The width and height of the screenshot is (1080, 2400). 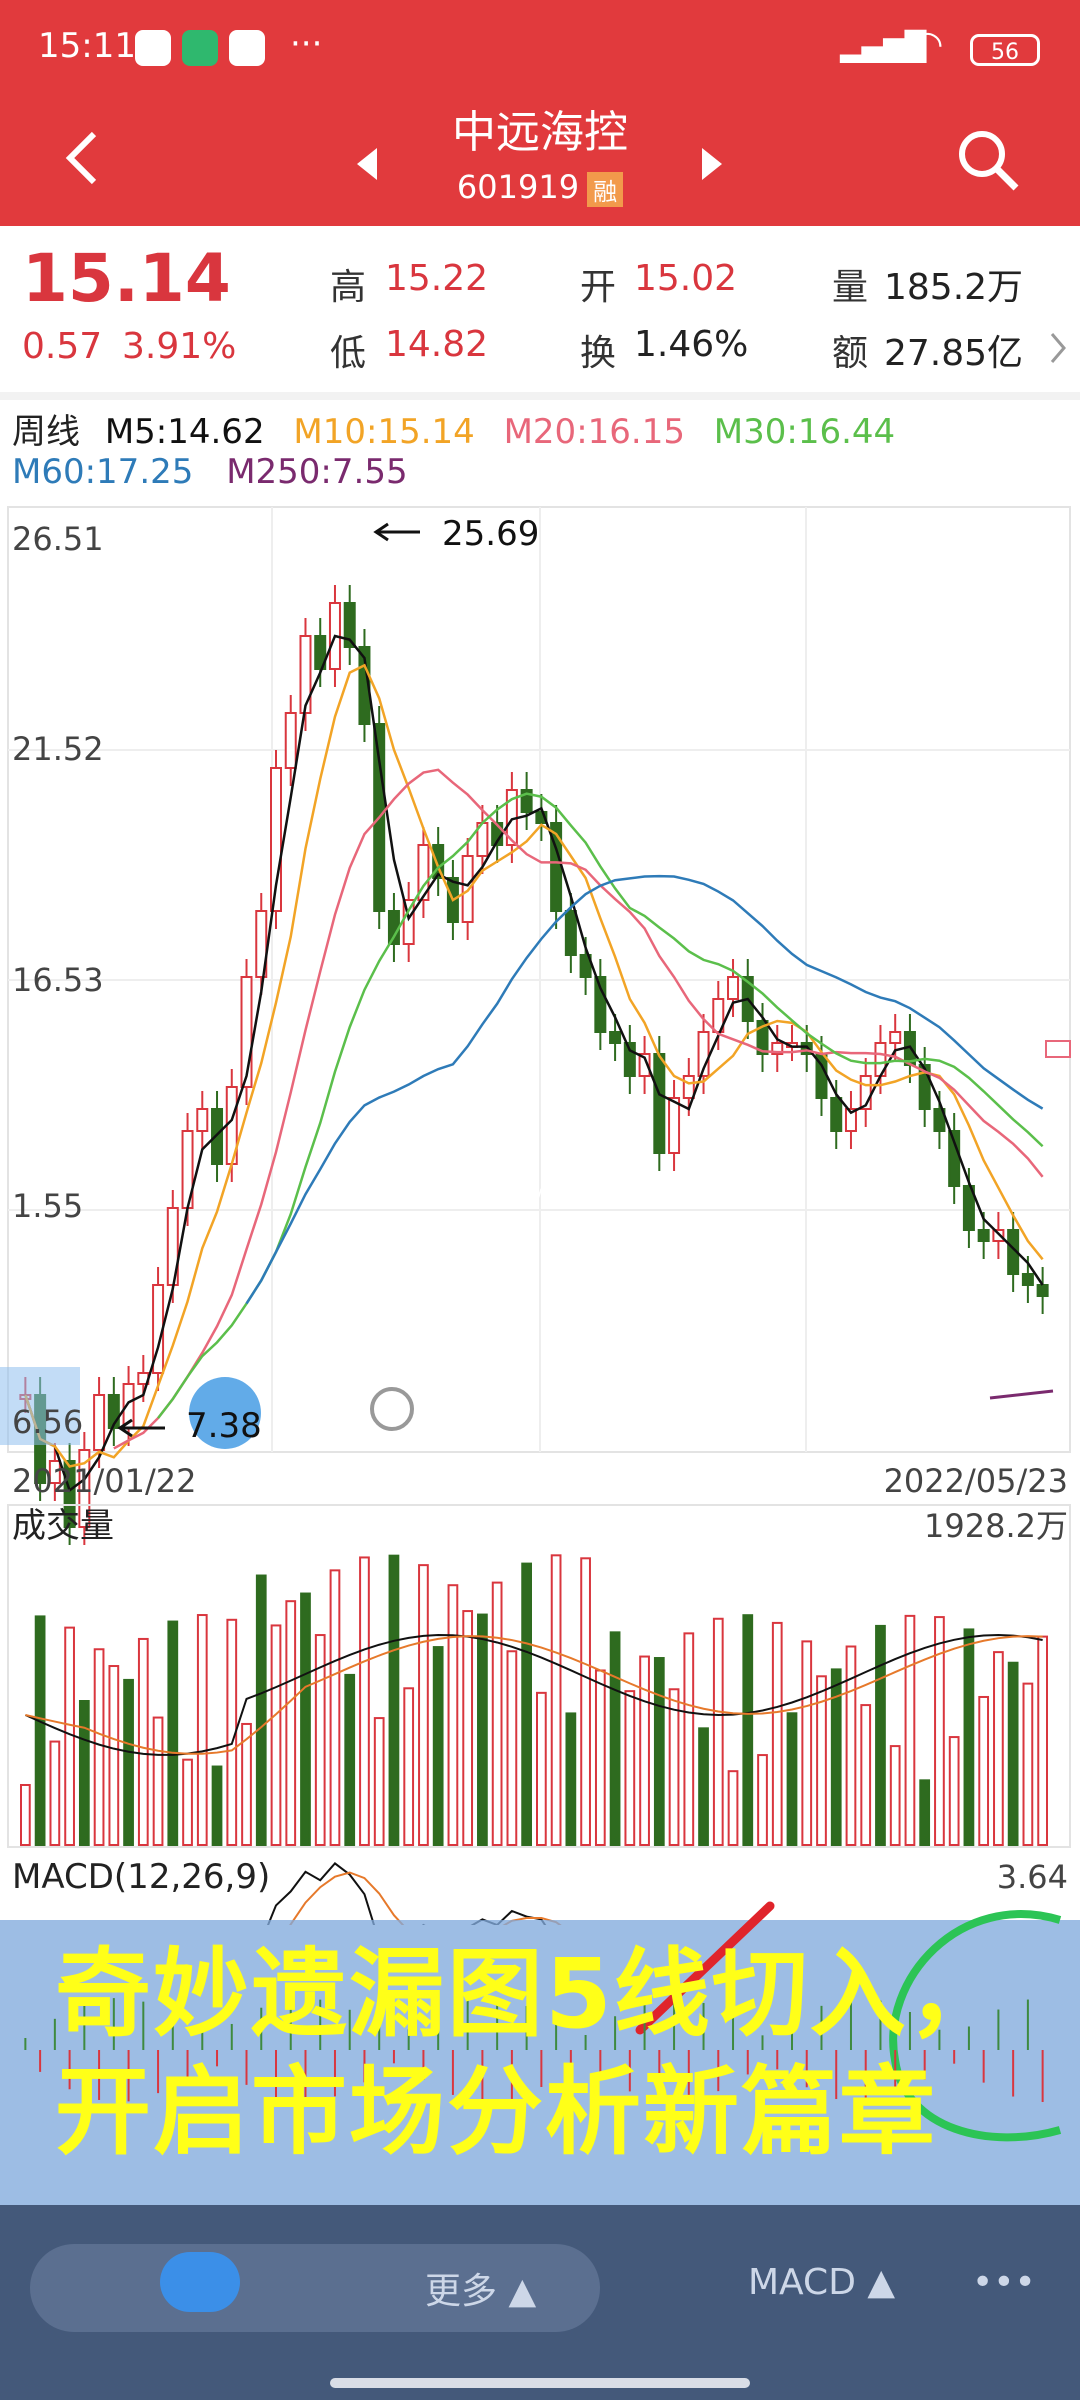 I want to click on macd-dea-line, so click(x=425, y=1898).